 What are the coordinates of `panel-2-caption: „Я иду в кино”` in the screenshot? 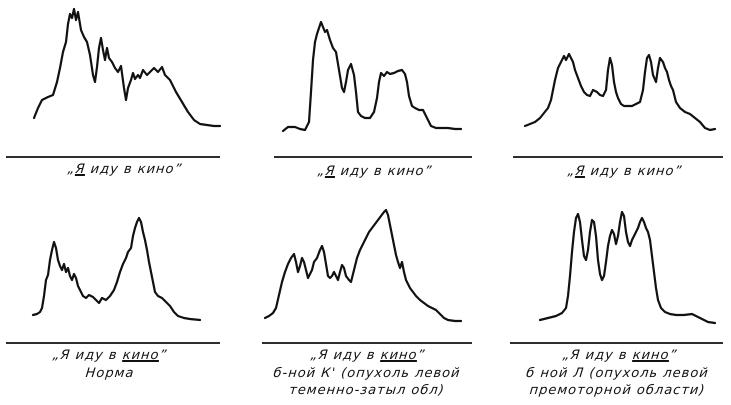 It's located at (375, 171).